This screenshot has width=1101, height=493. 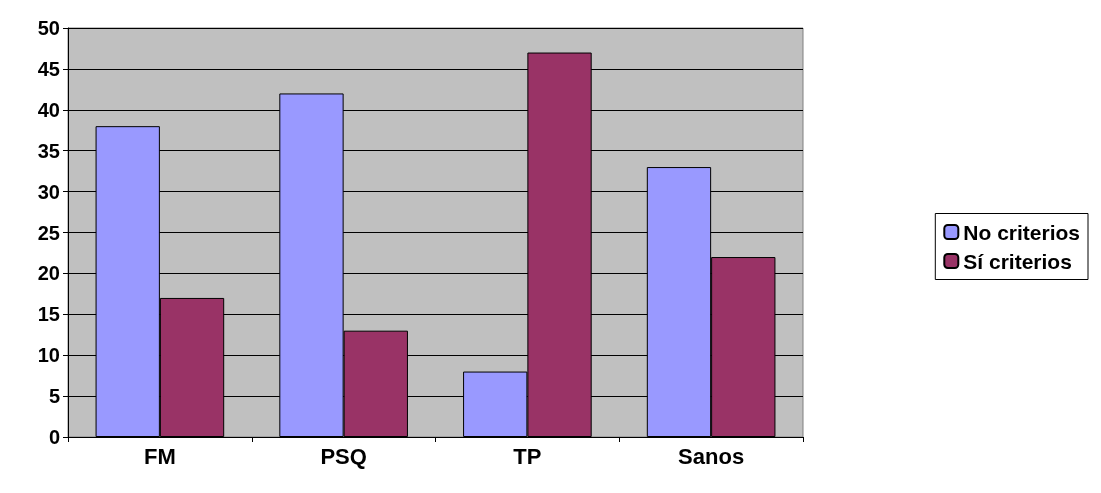 I want to click on y-tick-label: 20, so click(x=48, y=273).